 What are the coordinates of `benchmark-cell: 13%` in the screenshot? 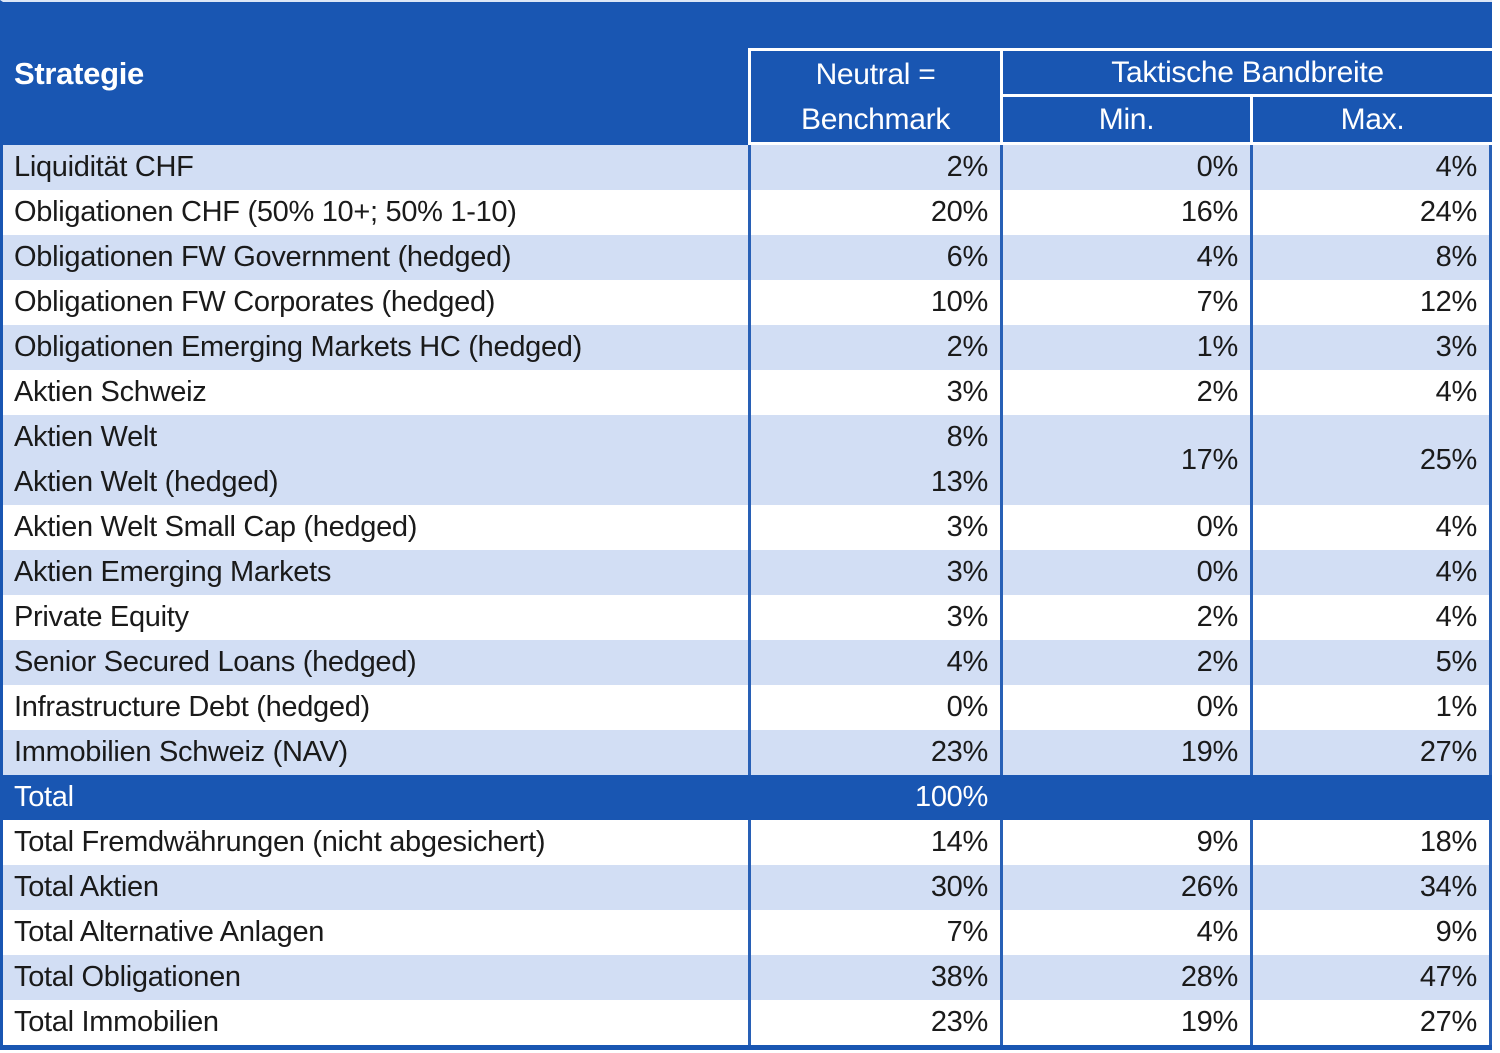 It's located at (874, 482).